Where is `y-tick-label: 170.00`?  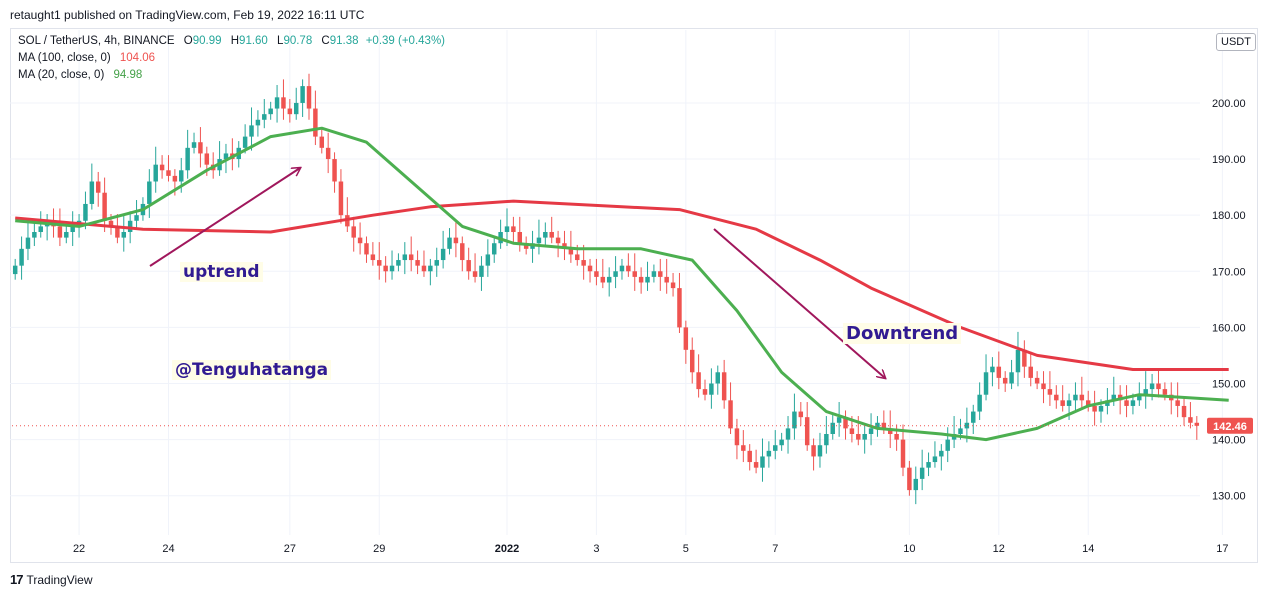
y-tick-label: 170.00 is located at coordinates (1229, 272).